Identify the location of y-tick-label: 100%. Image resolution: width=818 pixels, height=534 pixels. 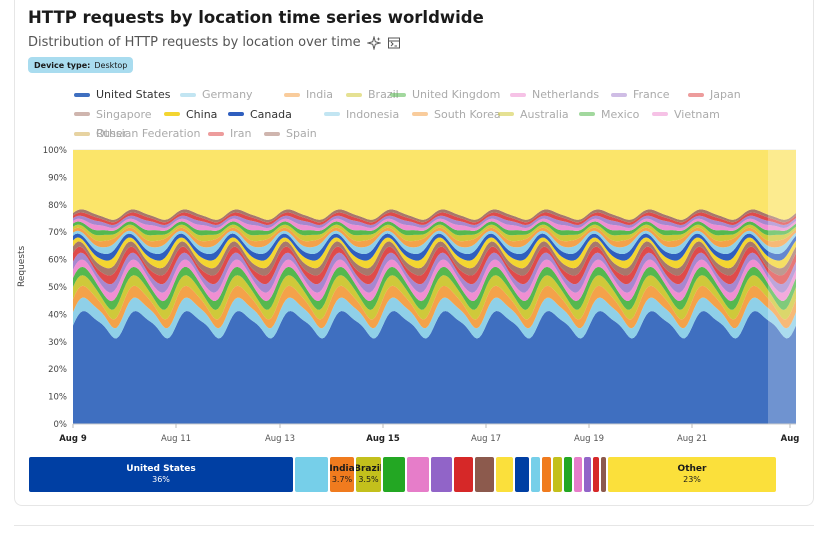
(55, 151).